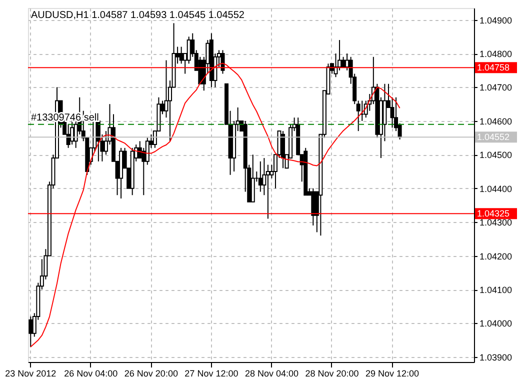 This screenshot has height=378, width=519. What do you see at coordinates (496, 20) in the screenshot?
I see `y-tick-label: 1.04900` at bounding box center [496, 20].